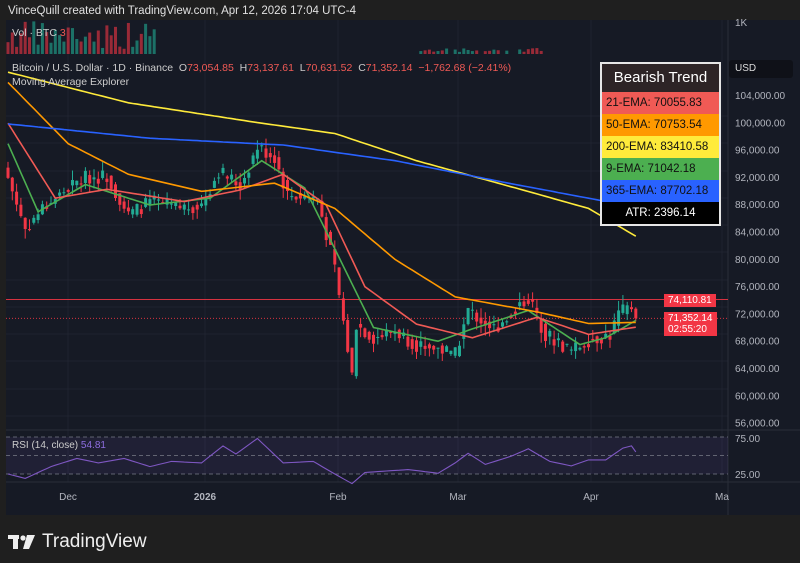 This screenshot has width=800, height=563. I want to click on symbol-name: Bitcoin / U.S. Dollar · 1D · Binance, so click(93, 68).